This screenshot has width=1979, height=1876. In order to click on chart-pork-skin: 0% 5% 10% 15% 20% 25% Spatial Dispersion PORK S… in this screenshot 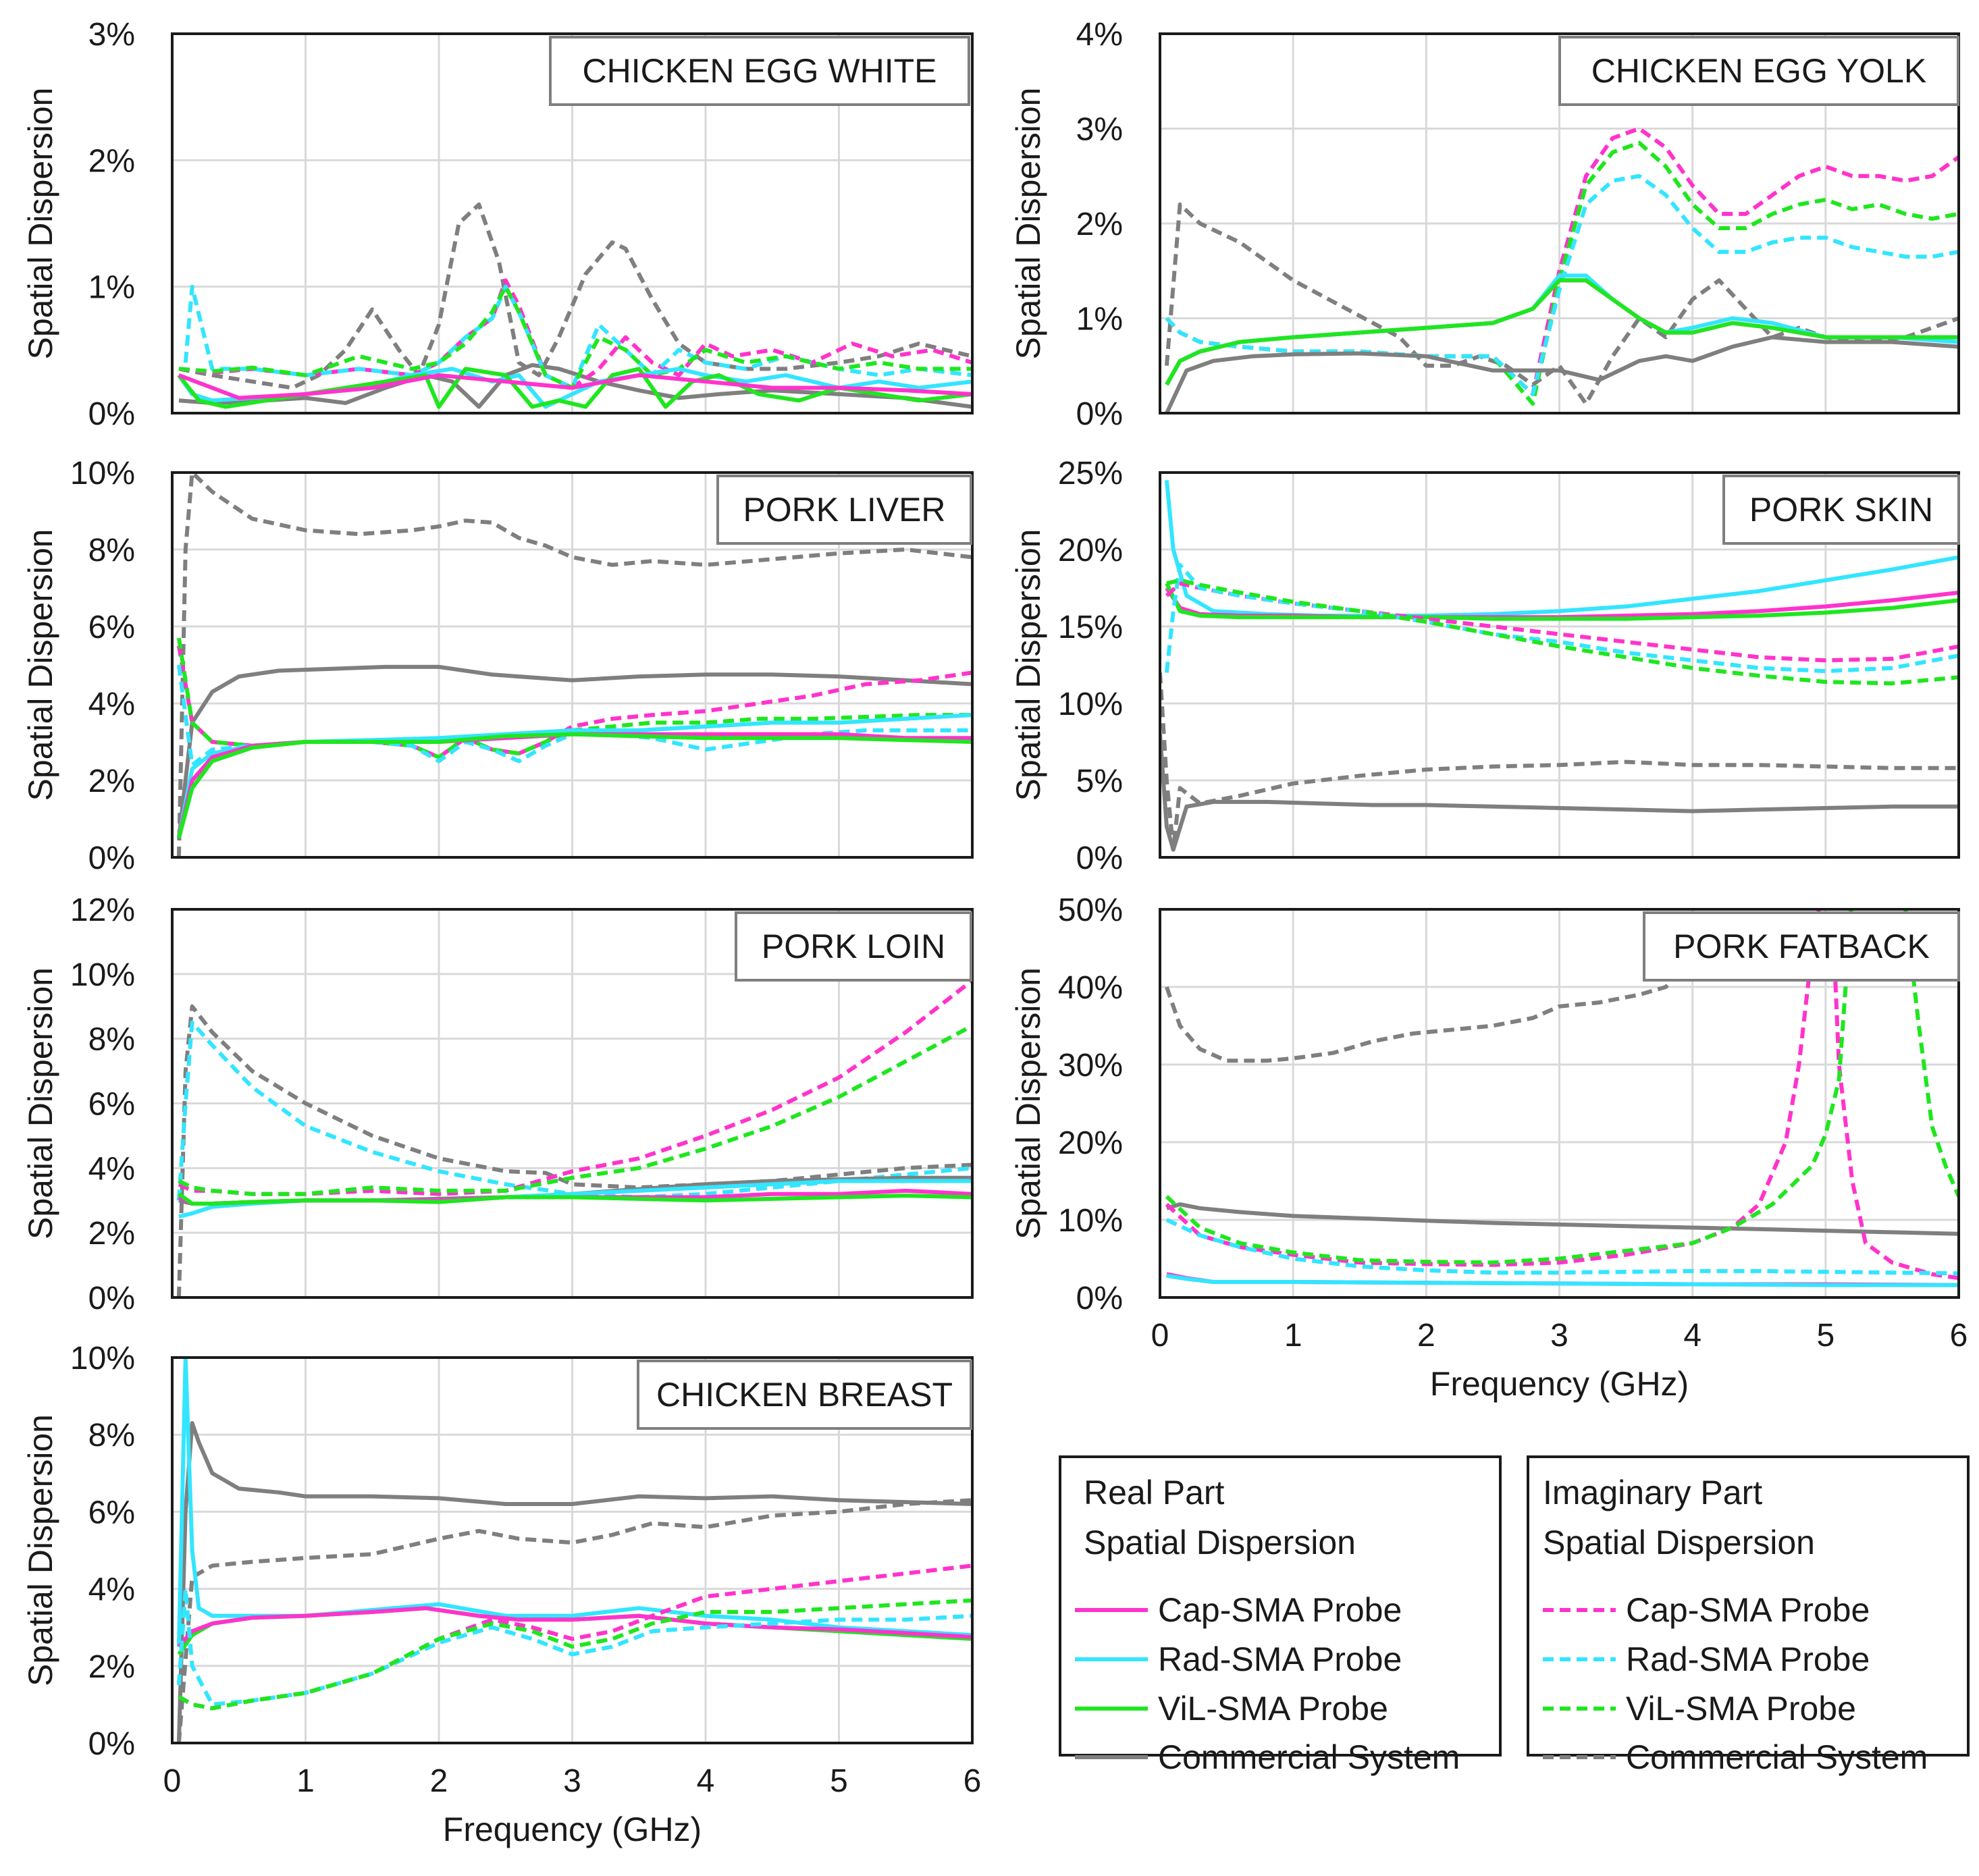, I will do `click(1484, 666)`.